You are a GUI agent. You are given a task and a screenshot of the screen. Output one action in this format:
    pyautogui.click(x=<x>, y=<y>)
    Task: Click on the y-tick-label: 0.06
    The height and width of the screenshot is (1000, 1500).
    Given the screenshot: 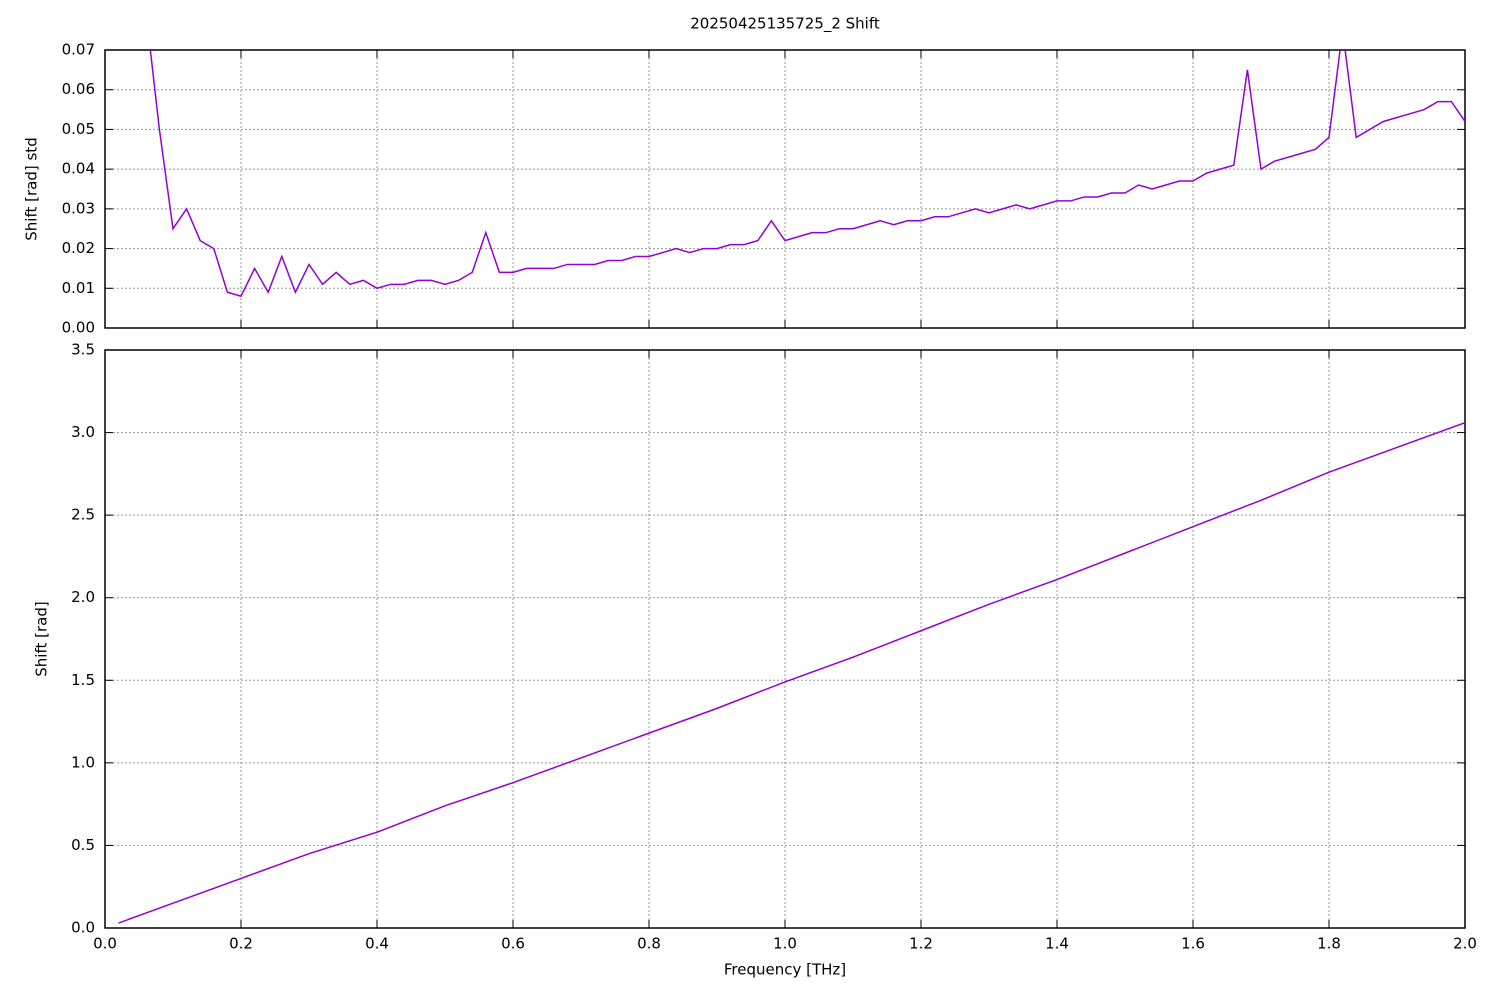 What is the action you would take?
    pyautogui.click(x=78, y=89)
    